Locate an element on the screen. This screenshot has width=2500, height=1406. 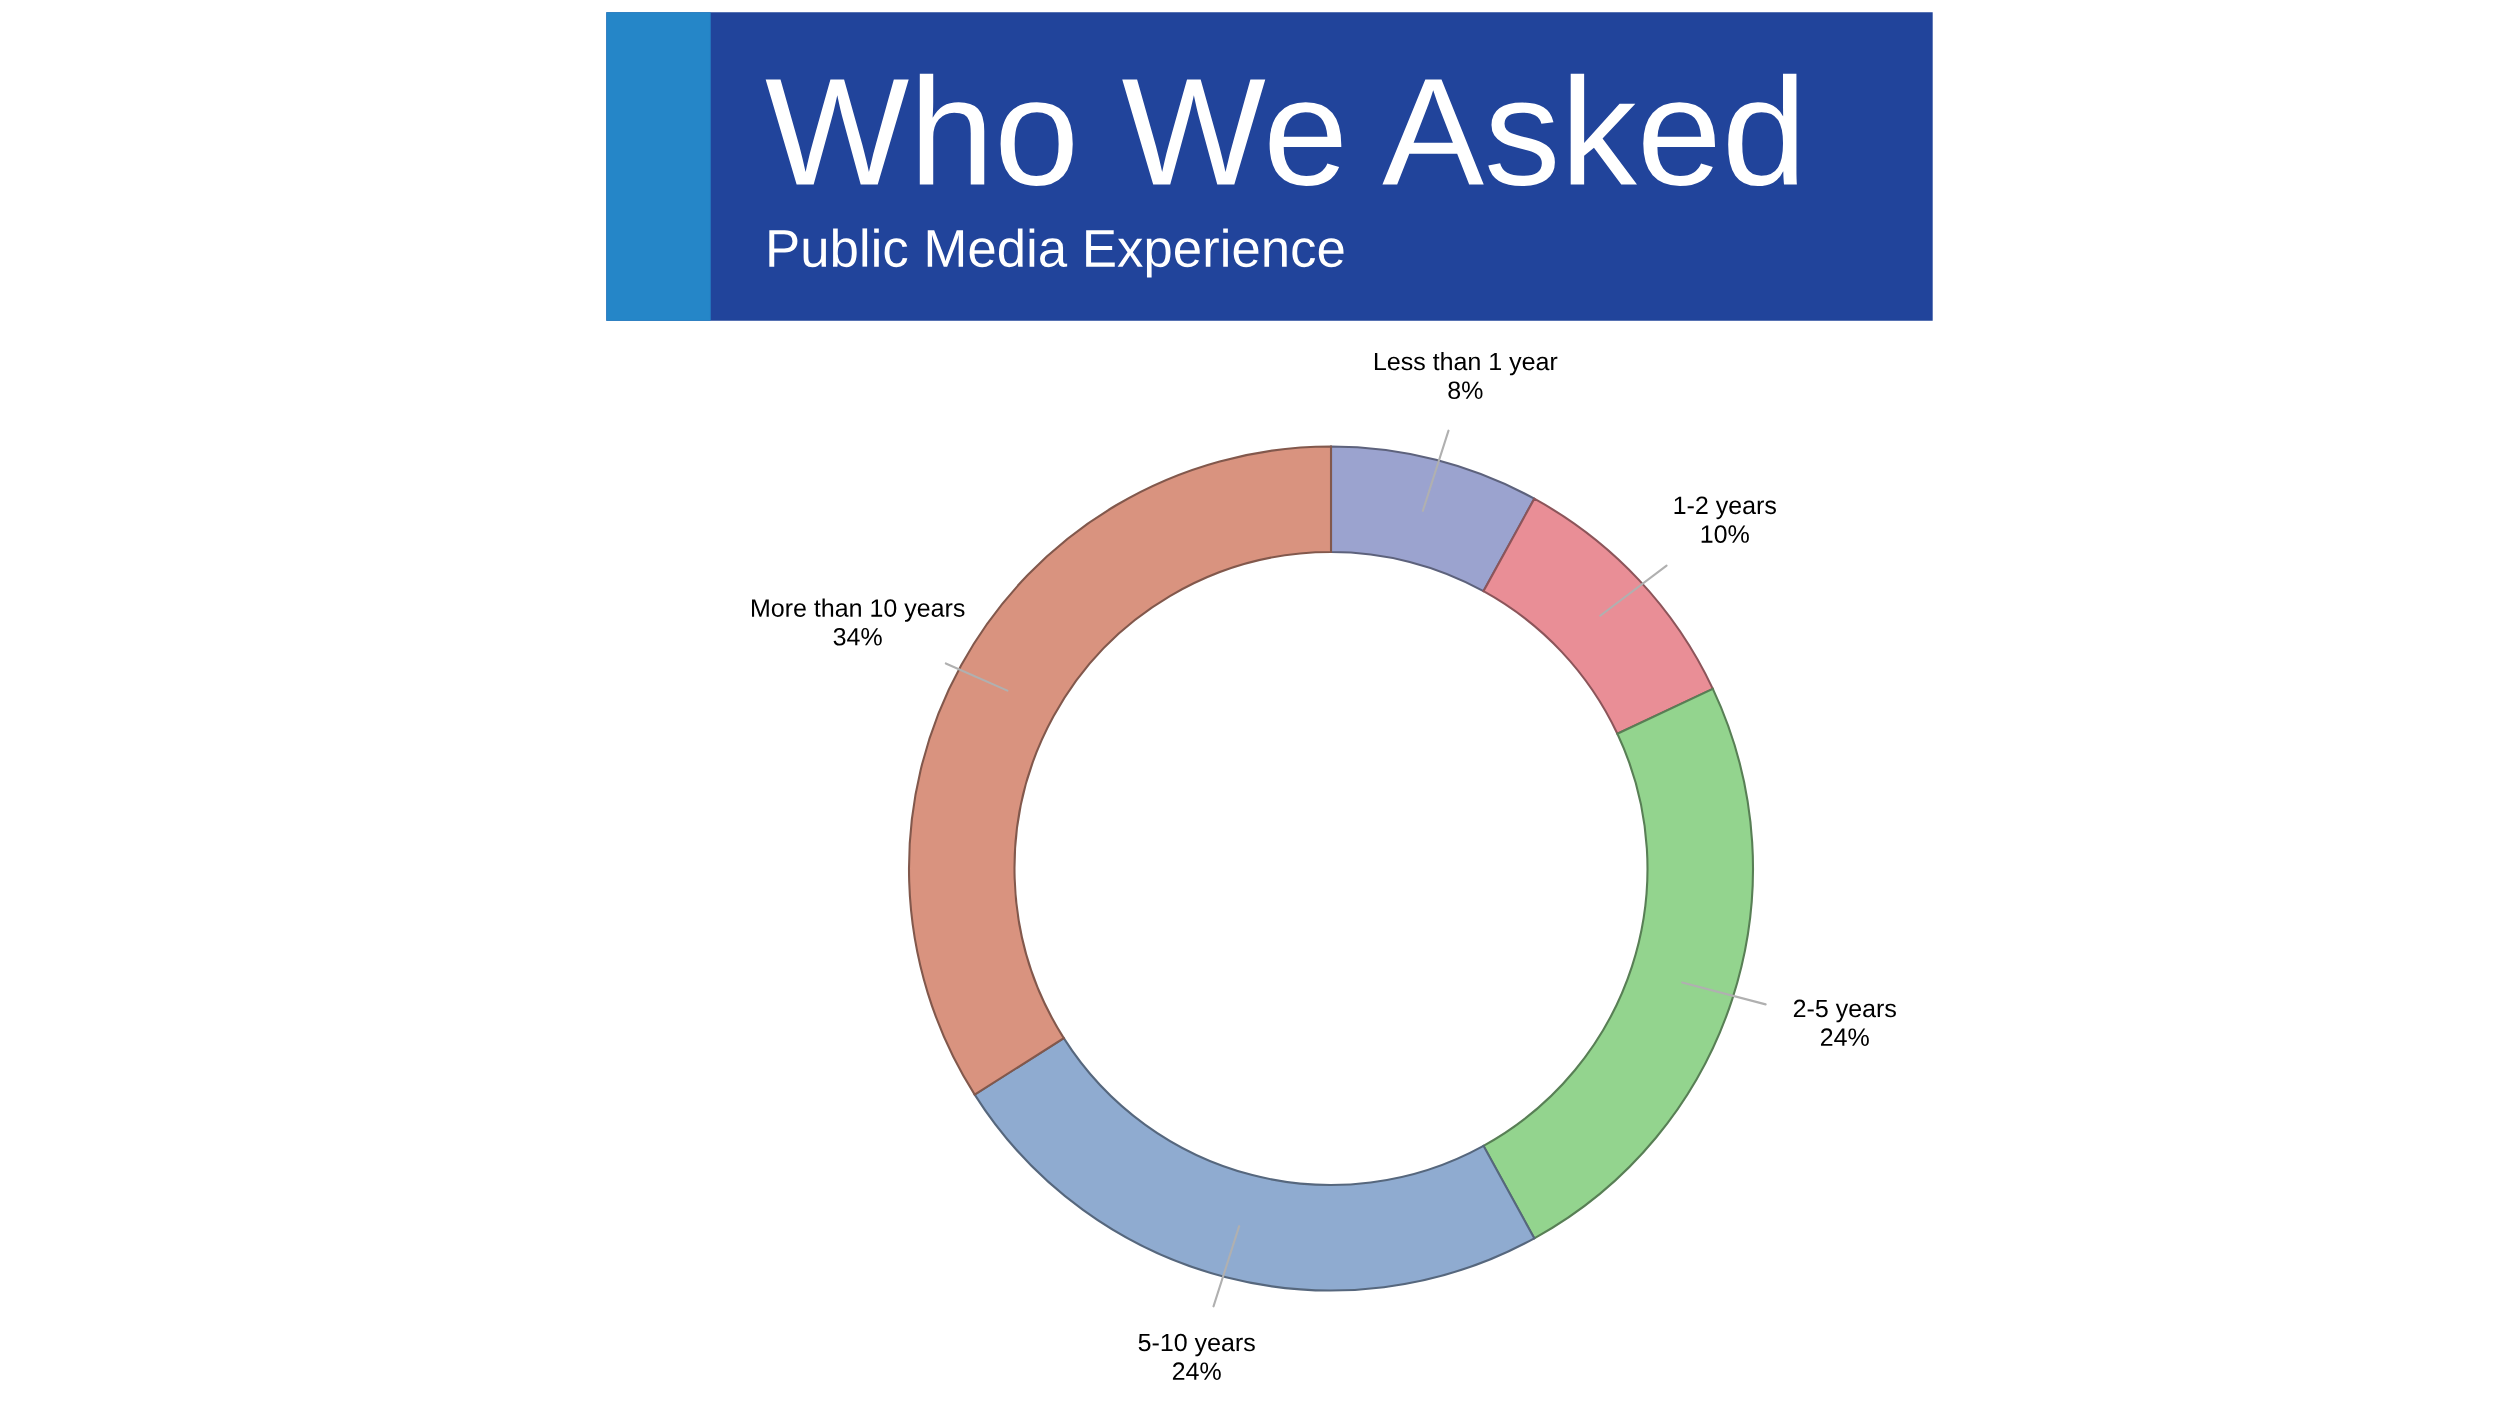
slice-label: More than 10 years is located at coordinates (858, 610).